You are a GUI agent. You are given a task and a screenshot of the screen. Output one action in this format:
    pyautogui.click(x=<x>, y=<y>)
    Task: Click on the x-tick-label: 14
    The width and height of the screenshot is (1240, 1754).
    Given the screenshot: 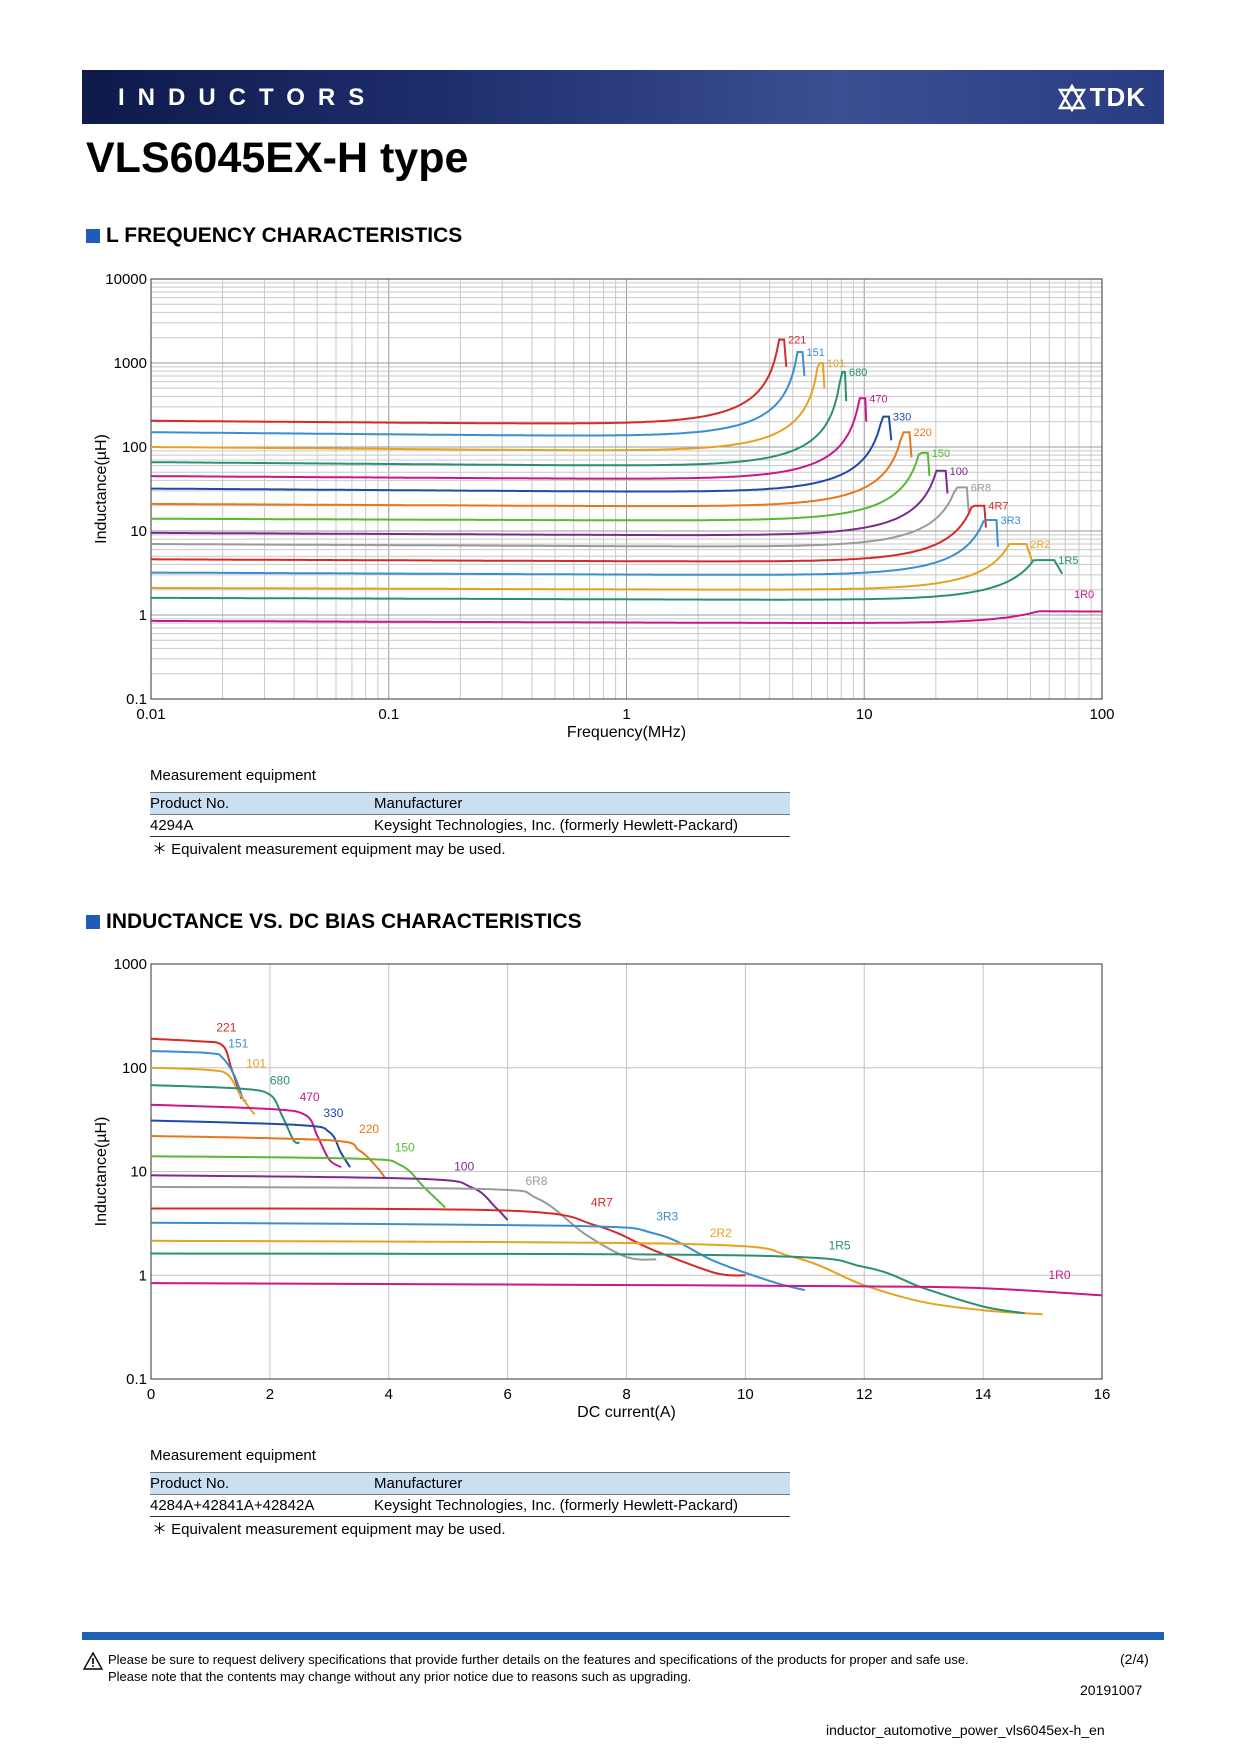 What is the action you would take?
    pyautogui.click(x=983, y=1394)
    